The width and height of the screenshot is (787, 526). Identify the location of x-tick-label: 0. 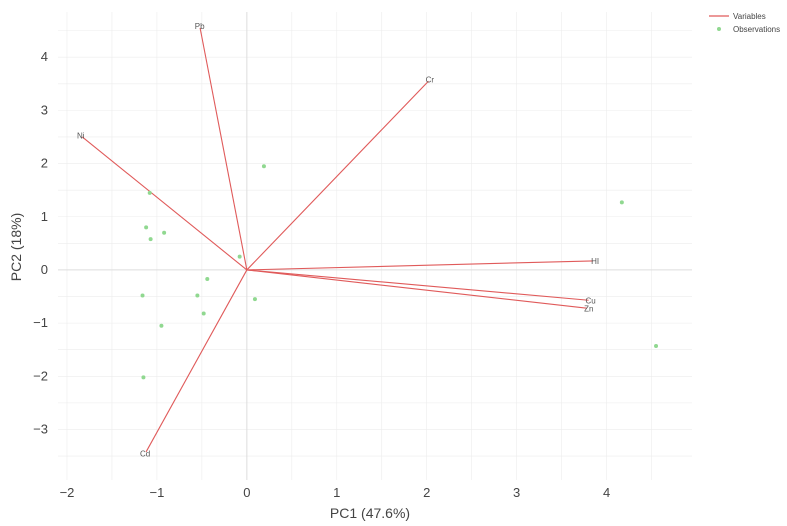
(246, 492).